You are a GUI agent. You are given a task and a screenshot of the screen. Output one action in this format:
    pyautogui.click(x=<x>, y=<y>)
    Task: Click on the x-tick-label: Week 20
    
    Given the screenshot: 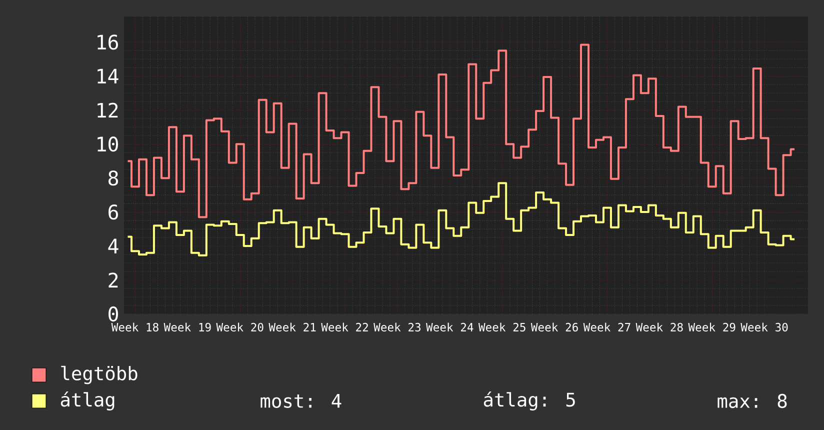 What is the action you would take?
    pyautogui.click(x=240, y=327)
    